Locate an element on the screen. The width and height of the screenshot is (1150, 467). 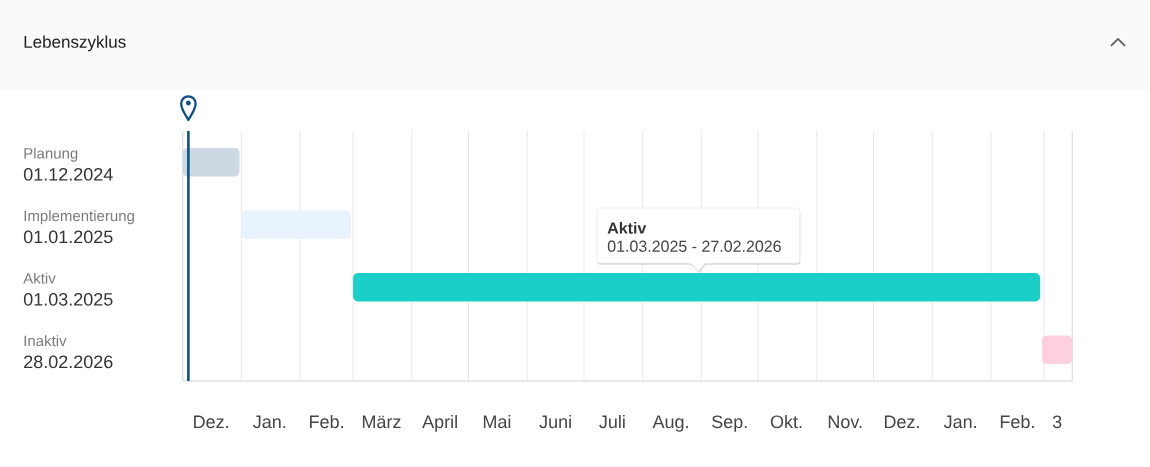
y-tick-label: Implementierung is located at coordinates (79, 217).